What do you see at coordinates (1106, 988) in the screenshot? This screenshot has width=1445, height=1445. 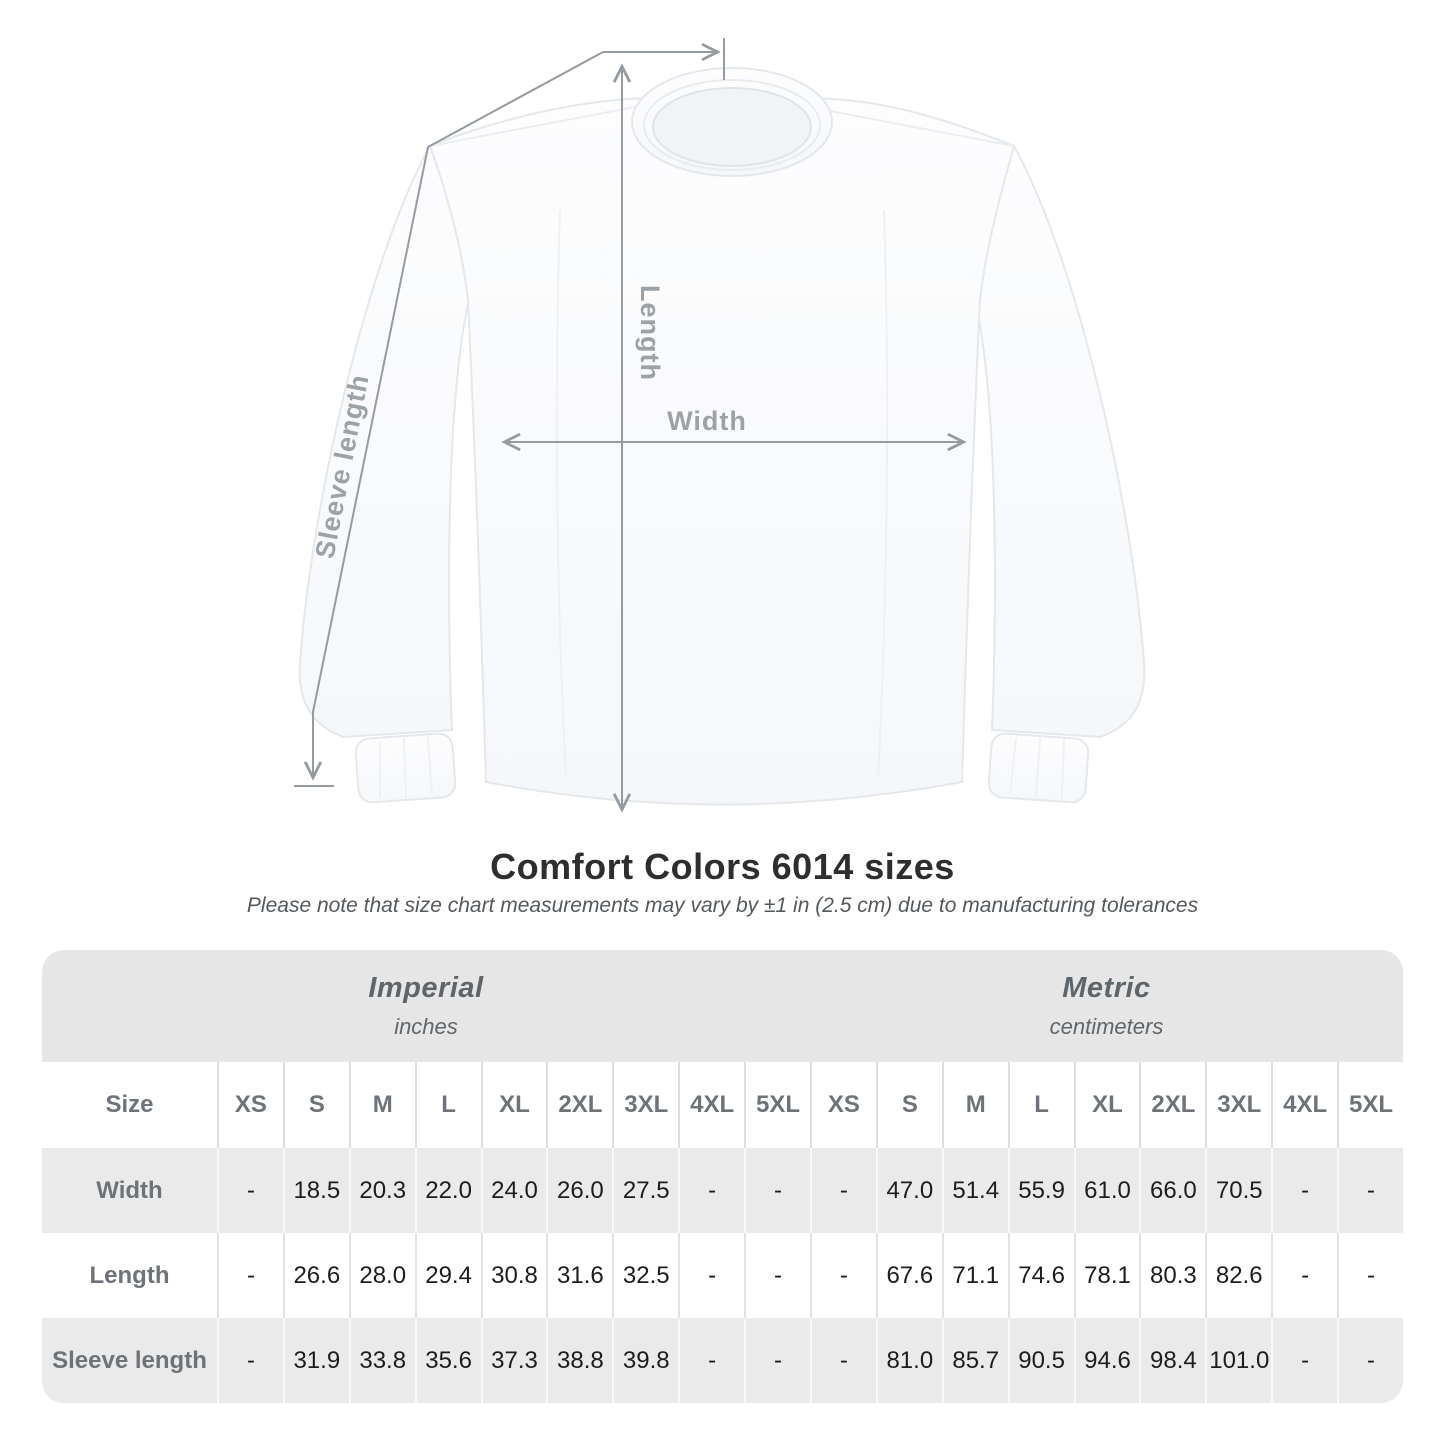 I see `unit-group-metric-name: Metric` at bounding box center [1106, 988].